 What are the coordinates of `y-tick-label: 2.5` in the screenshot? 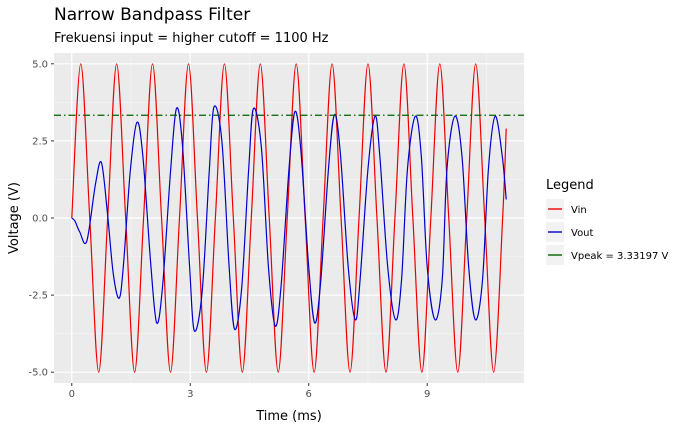 It's located at (40, 141).